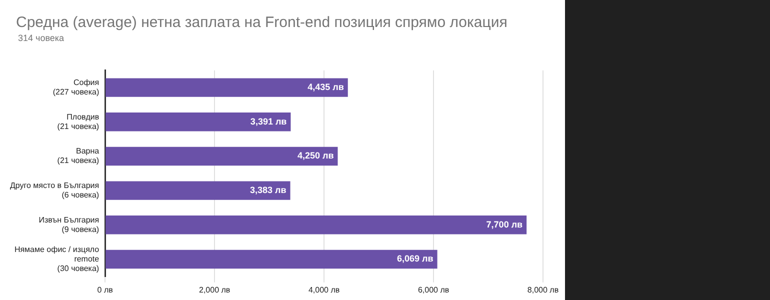 Image resolution: width=770 pixels, height=300 pixels. What do you see at coordinates (324, 289) in the screenshot?
I see `x-tick-label: 4,000 лв` at bounding box center [324, 289].